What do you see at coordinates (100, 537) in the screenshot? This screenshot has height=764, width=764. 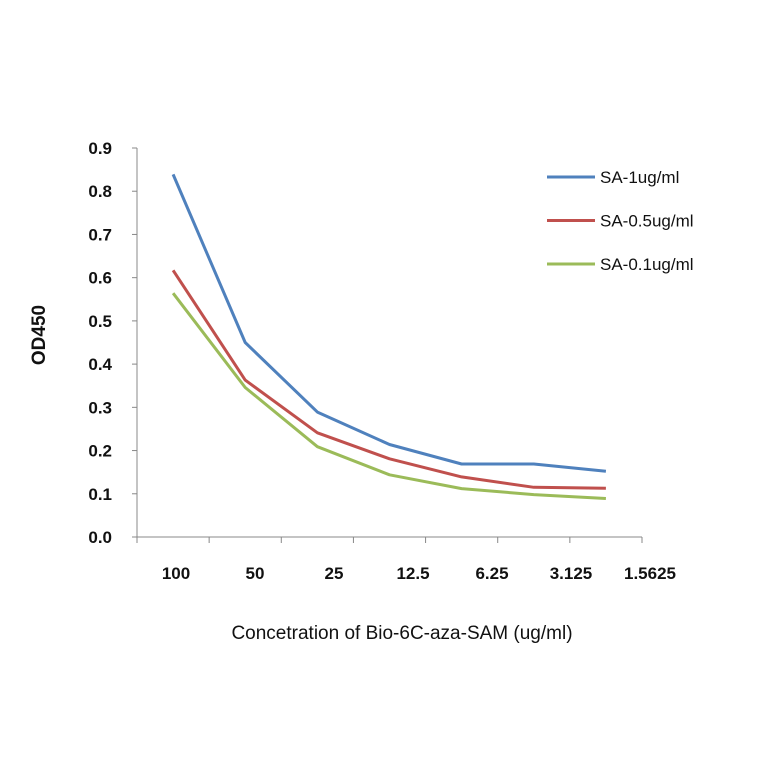 I see `y-tick-label: 0.0` at bounding box center [100, 537].